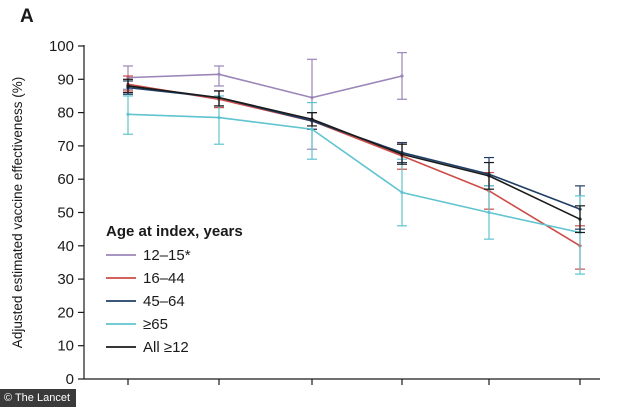  I want to click on y-tick-label: 0, so click(70, 379).